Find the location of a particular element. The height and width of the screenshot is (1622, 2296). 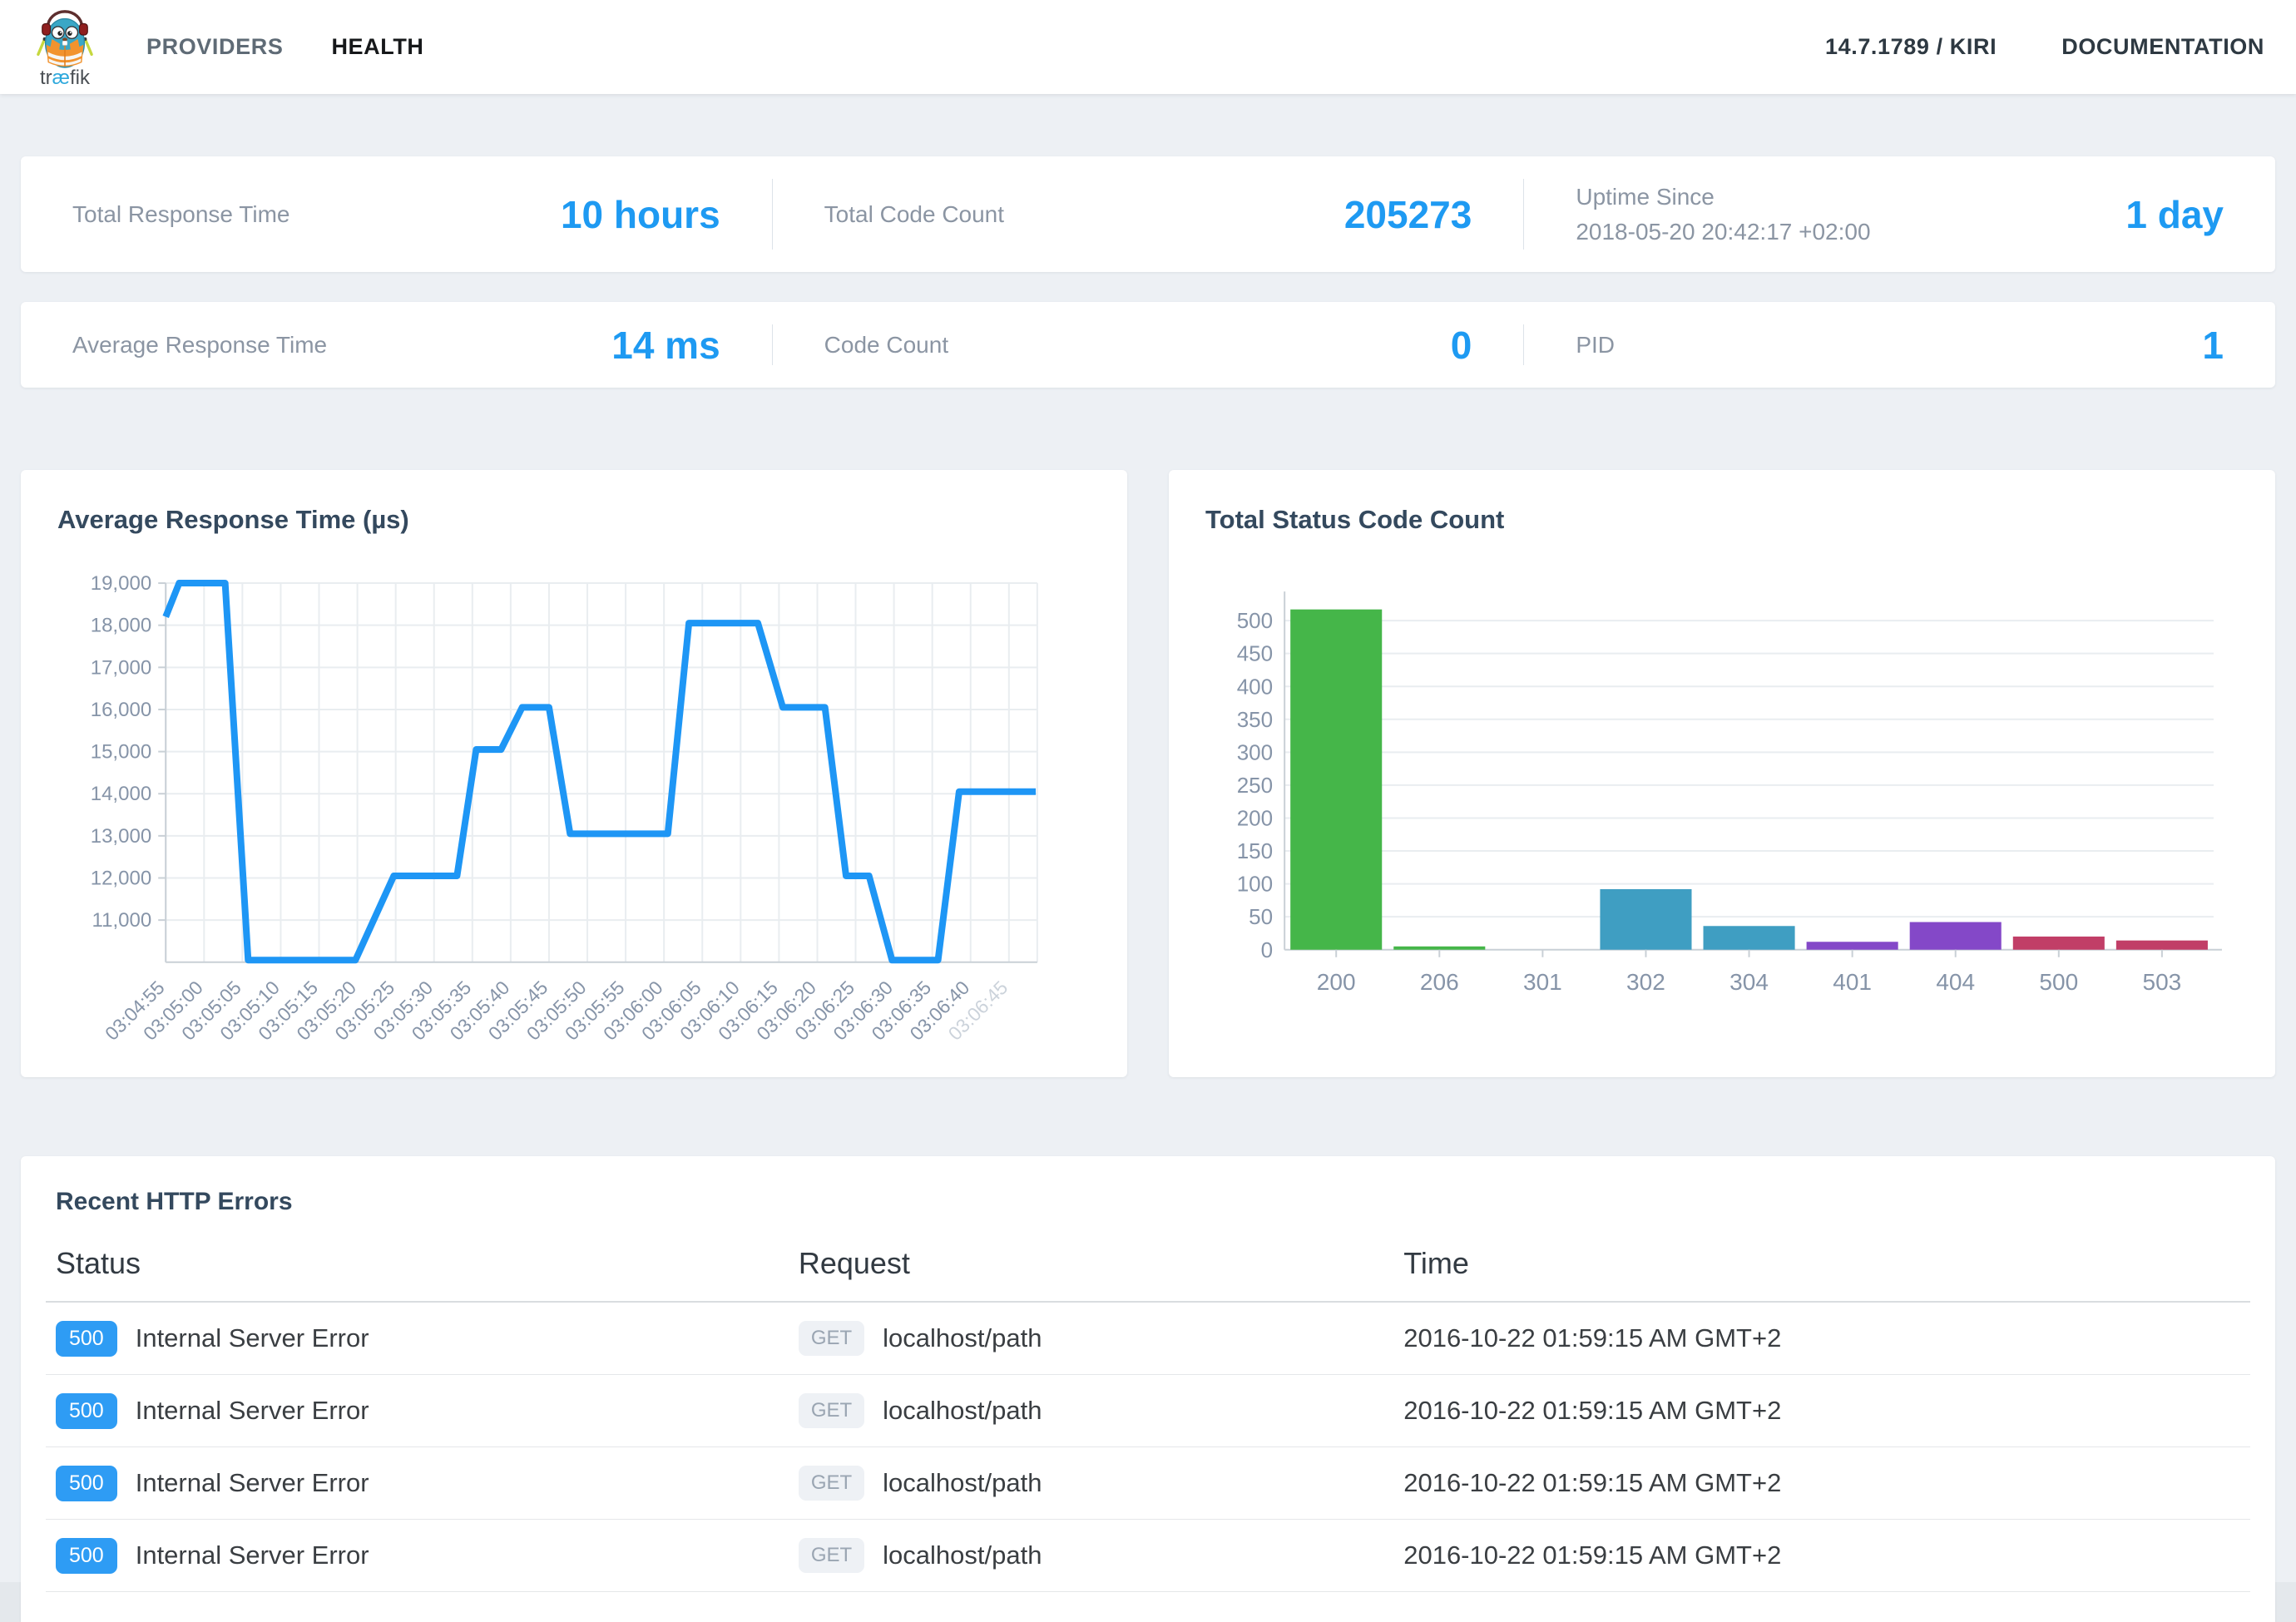

svg-text: 304 is located at coordinates (1749, 982).